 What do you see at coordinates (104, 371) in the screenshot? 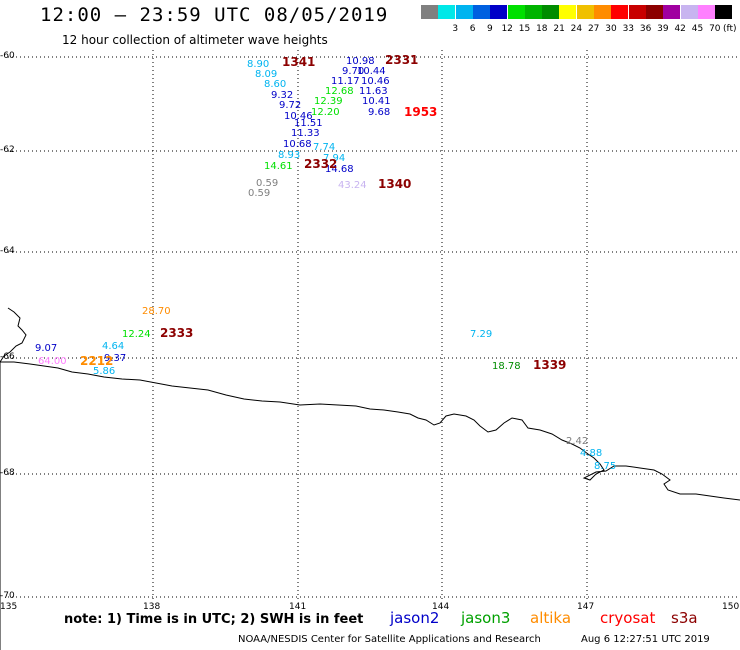
I see `wave-height-value: 5.86` at bounding box center [104, 371].